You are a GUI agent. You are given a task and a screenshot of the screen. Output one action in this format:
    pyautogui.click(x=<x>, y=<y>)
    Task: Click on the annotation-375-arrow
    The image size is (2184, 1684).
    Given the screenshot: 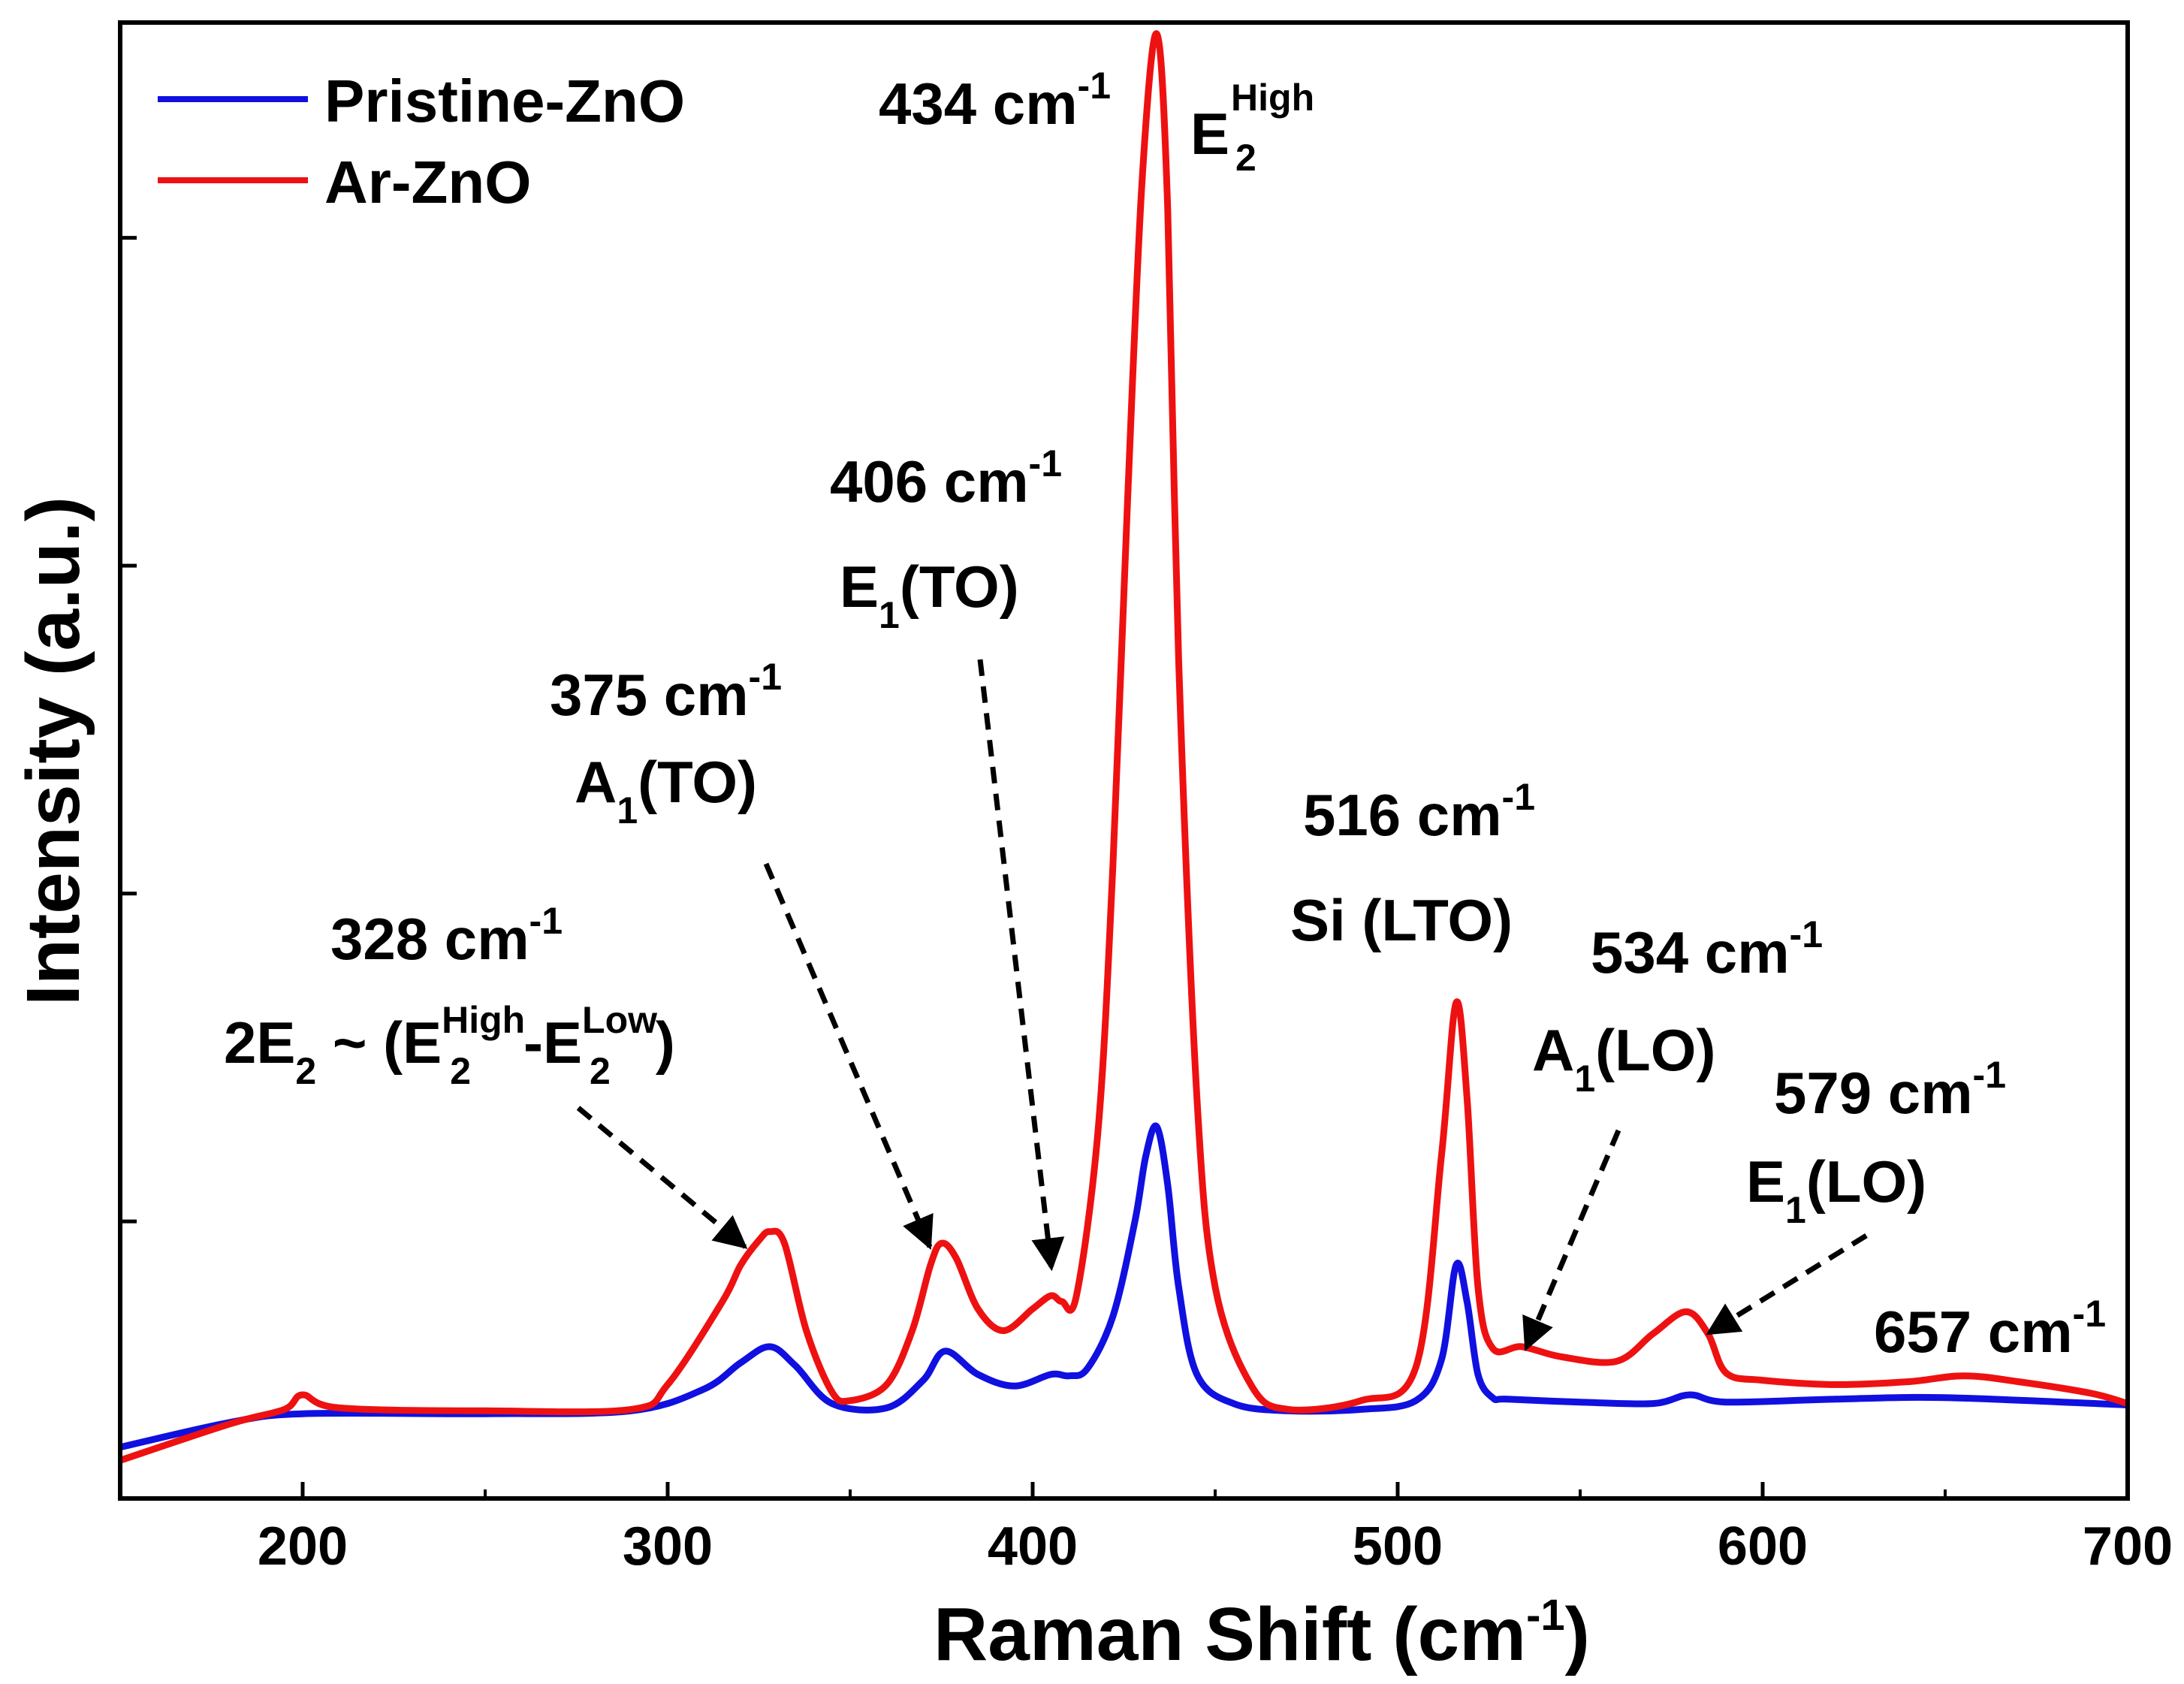 What is the action you would take?
    pyautogui.click(x=848, y=1056)
    